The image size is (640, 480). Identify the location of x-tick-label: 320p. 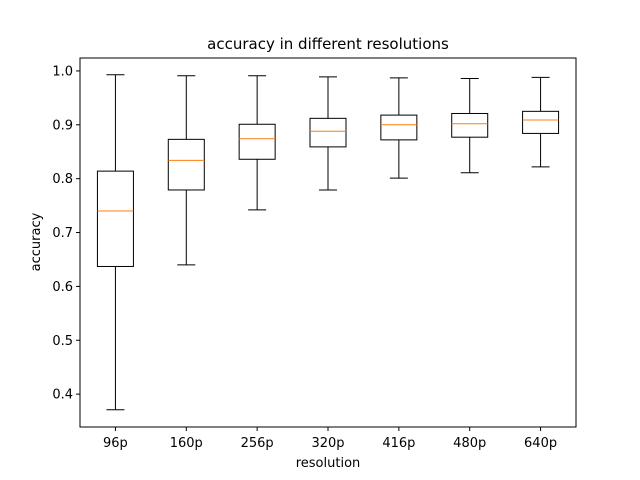
(327, 443).